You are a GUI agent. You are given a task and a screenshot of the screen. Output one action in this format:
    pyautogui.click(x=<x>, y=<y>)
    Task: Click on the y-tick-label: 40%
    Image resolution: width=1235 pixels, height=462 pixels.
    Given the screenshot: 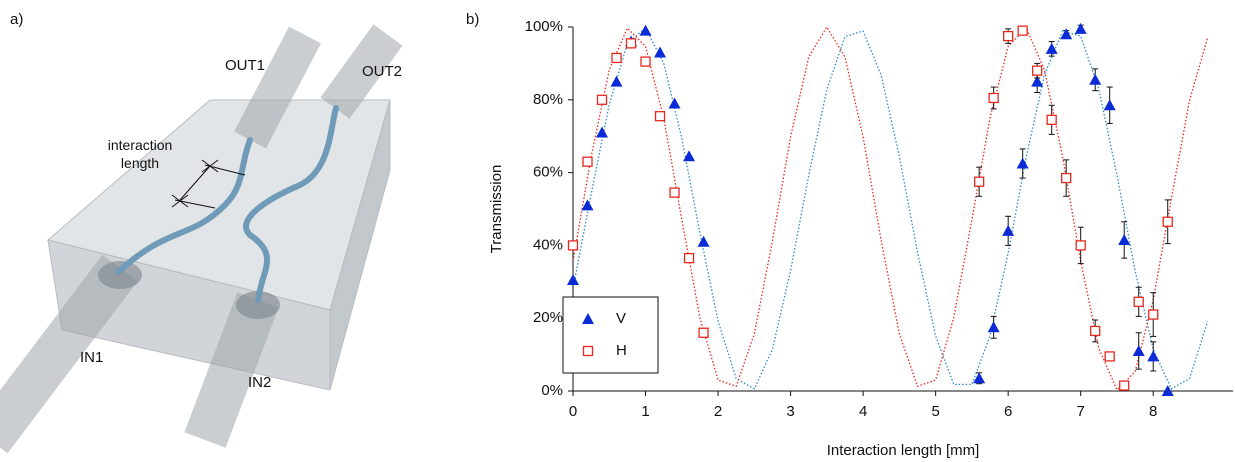 What is the action you would take?
    pyautogui.click(x=548, y=244)
    